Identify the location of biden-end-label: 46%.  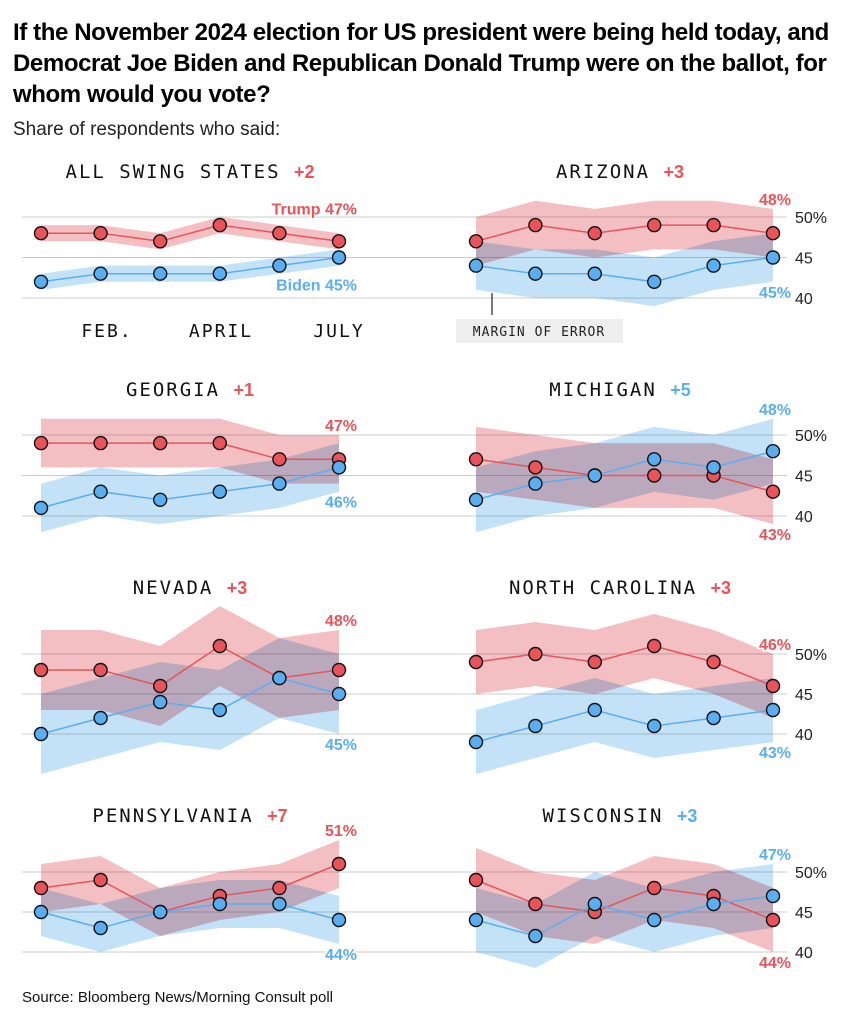
(341, 503).